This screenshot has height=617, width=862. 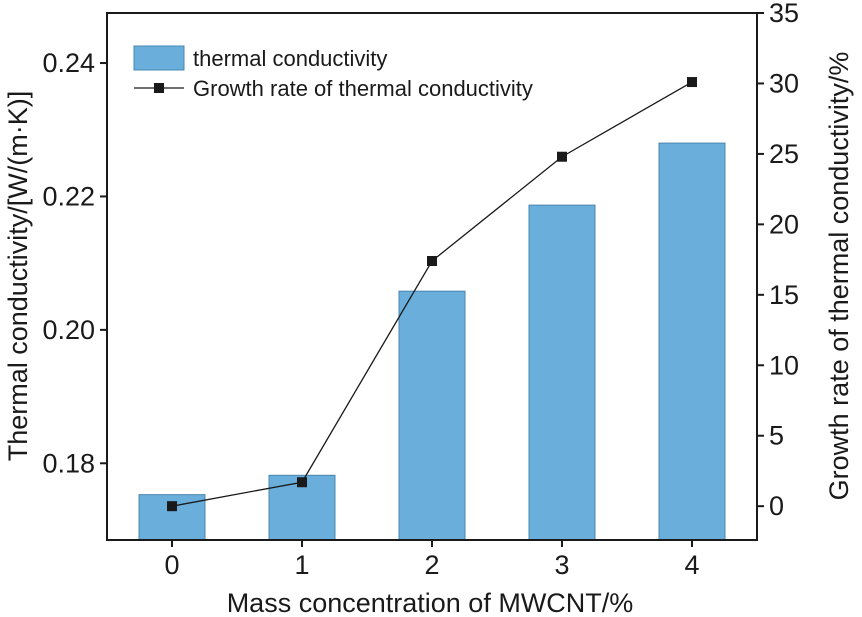 I want to click on x-tick-label: 2, so click(x=431, y=565).